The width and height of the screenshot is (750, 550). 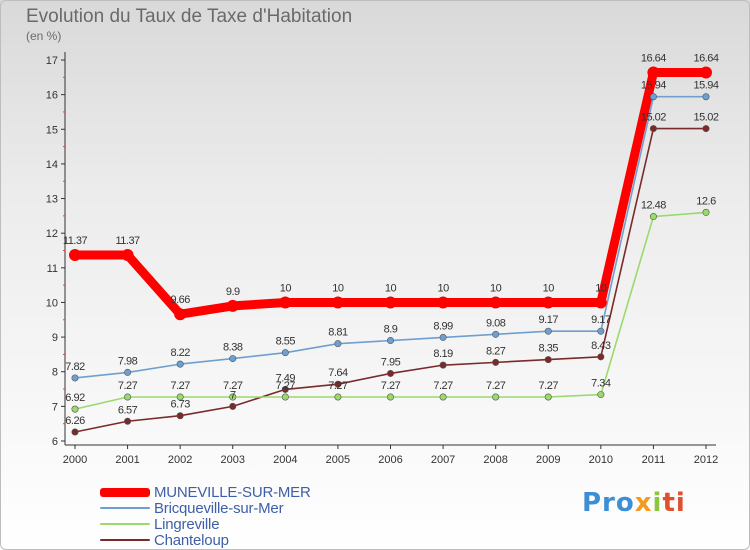 What do you see at coordinates (443, 460) in the screenshot?
I see `x-tick-label: 2007` at bounding box center [443, 460].